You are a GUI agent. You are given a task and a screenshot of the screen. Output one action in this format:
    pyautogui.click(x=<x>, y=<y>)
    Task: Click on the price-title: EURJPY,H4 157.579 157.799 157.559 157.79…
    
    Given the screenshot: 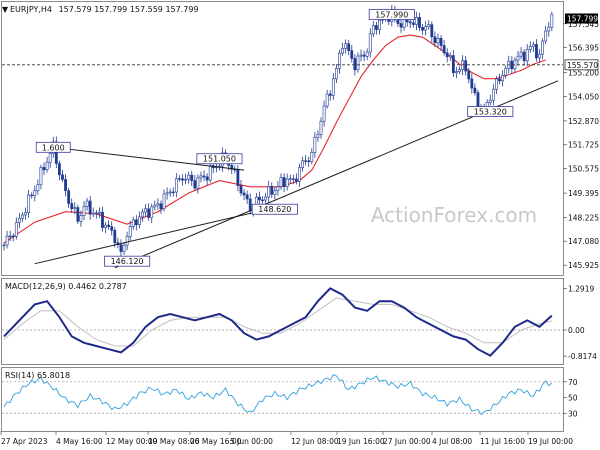 What is the action you would take?
    pyautogui.click(x=104, y=9)
    